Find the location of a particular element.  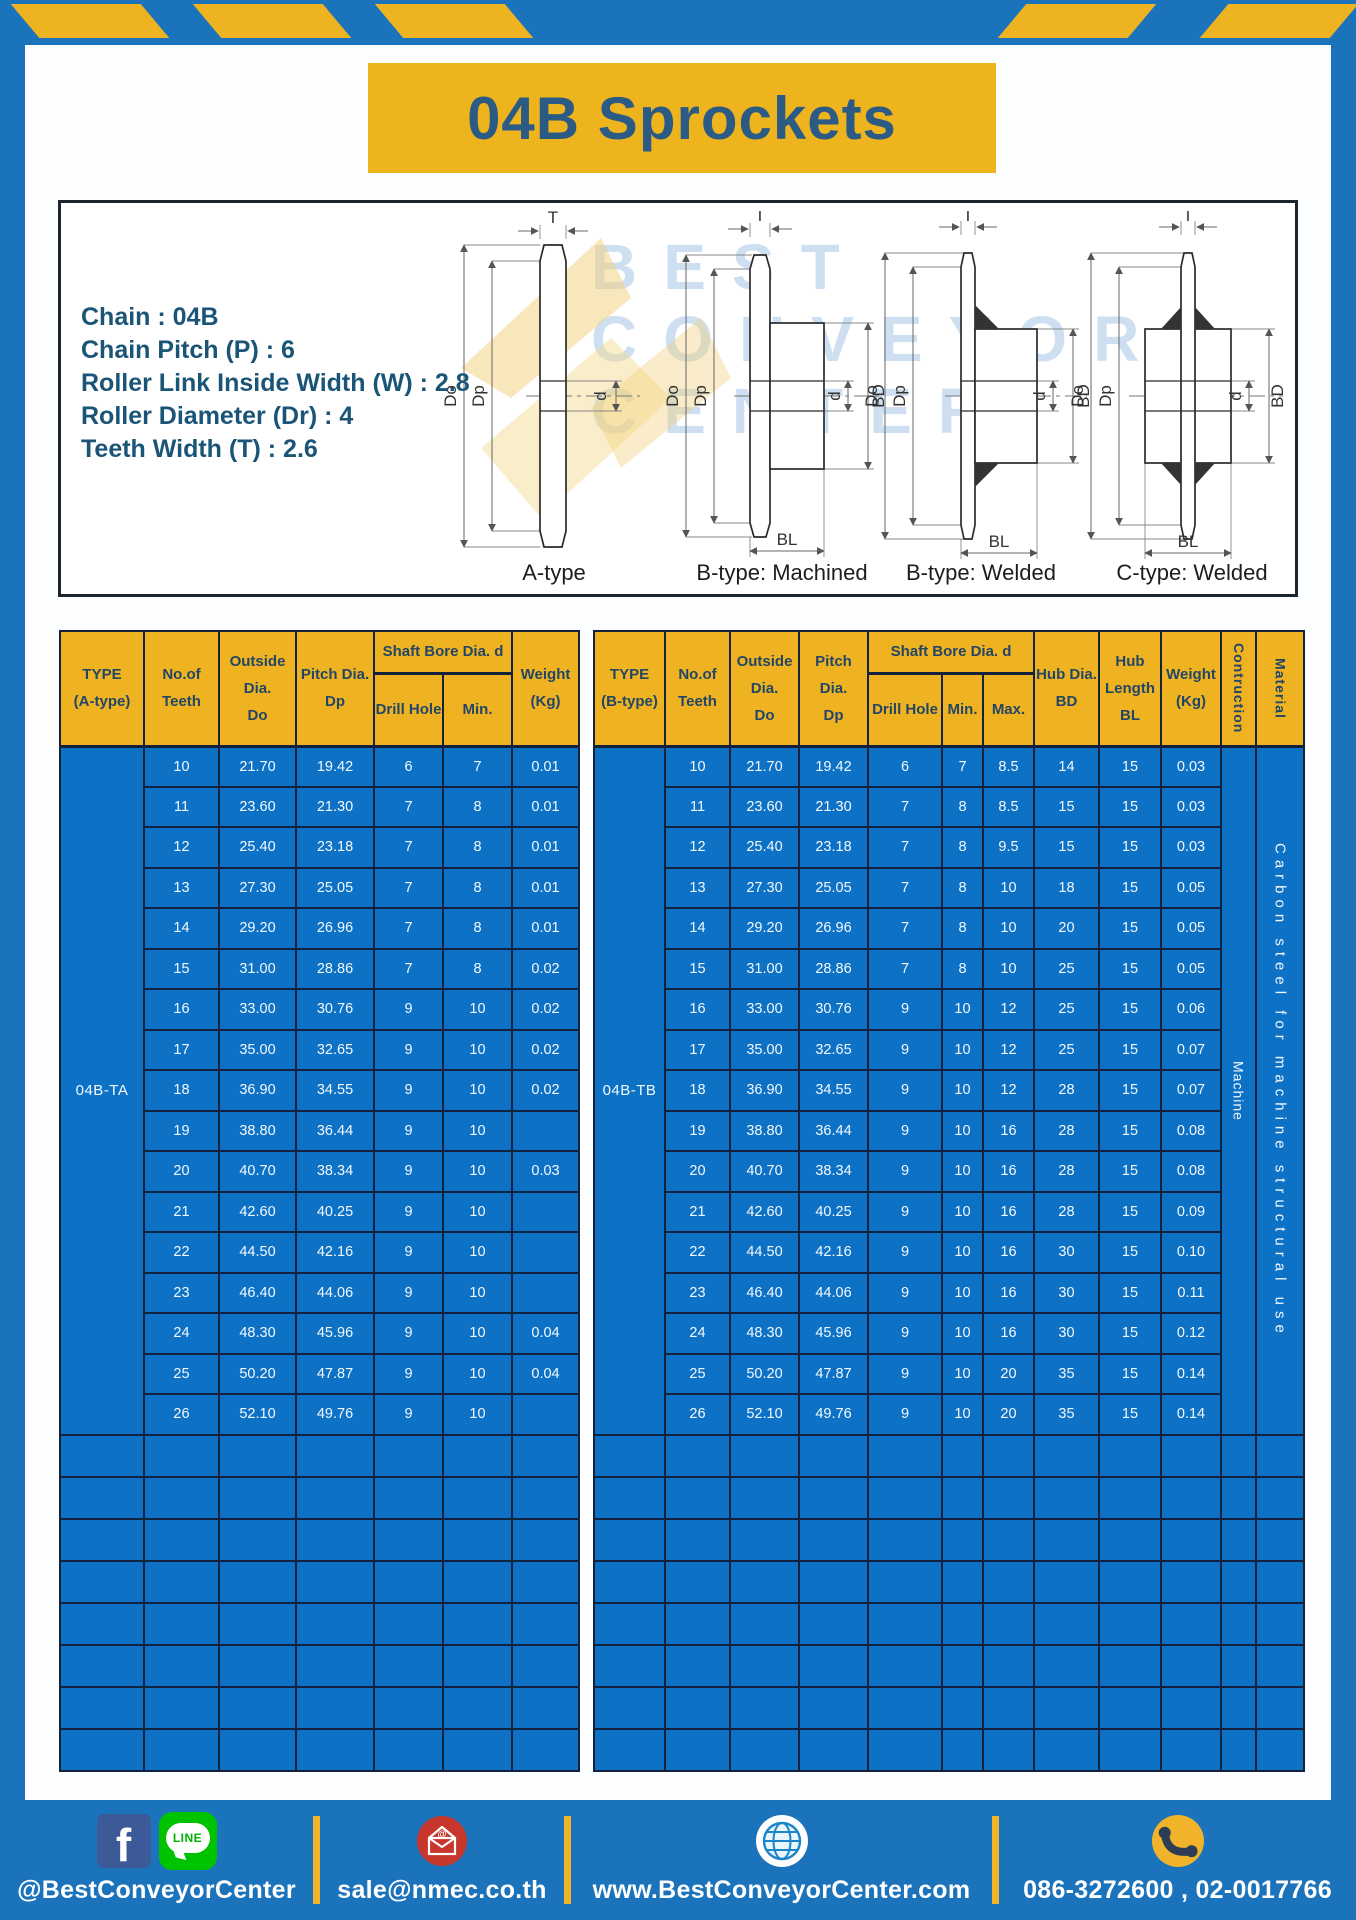

line-icon: LINE is located at coordinates (187, 1841).